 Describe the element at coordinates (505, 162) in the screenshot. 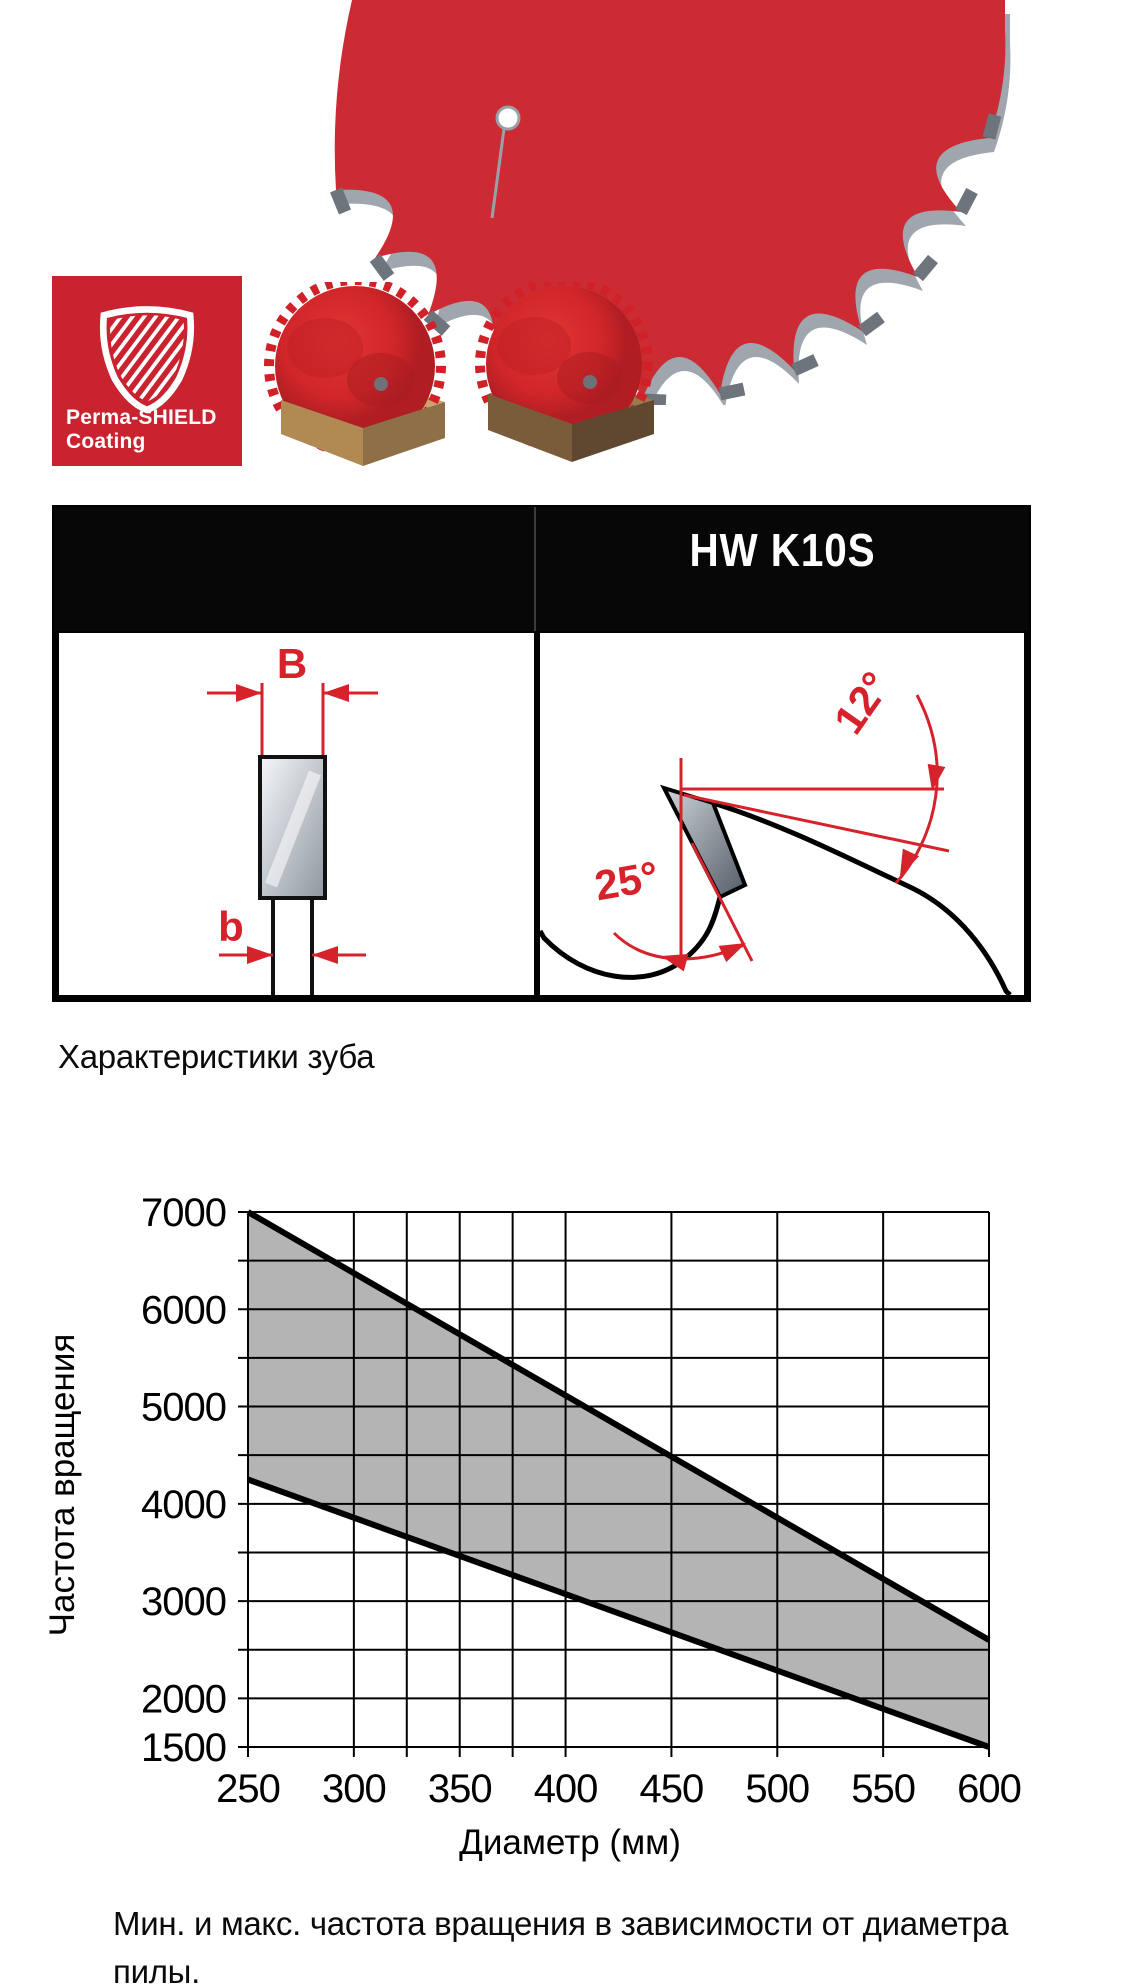

I see `blade-pin-hole` at that location.